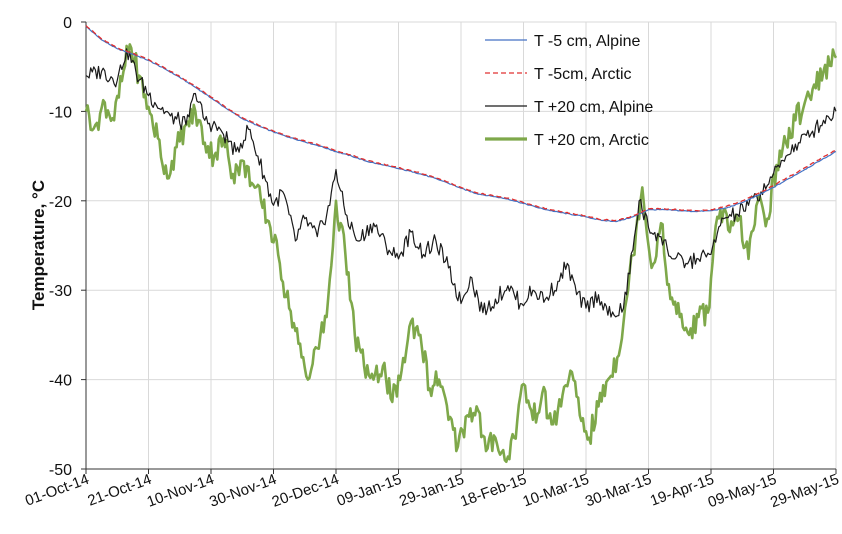  I want to click on x-tick-label: 10-Nov-14, so click(181, 491).